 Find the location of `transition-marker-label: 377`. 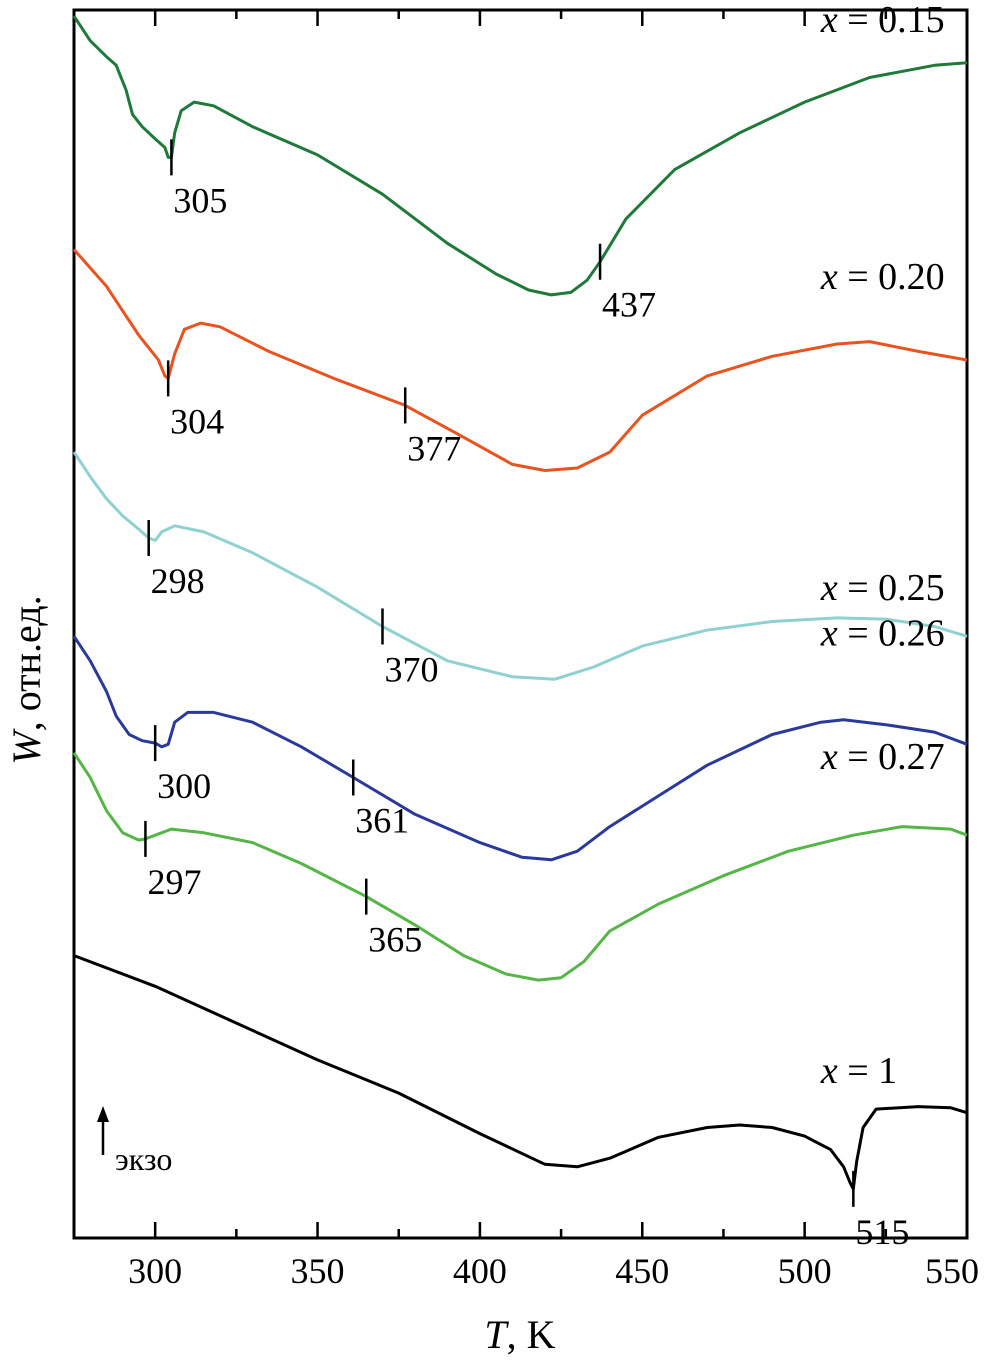

transition-marker-label: 377 is located at coordinates (434, 448).